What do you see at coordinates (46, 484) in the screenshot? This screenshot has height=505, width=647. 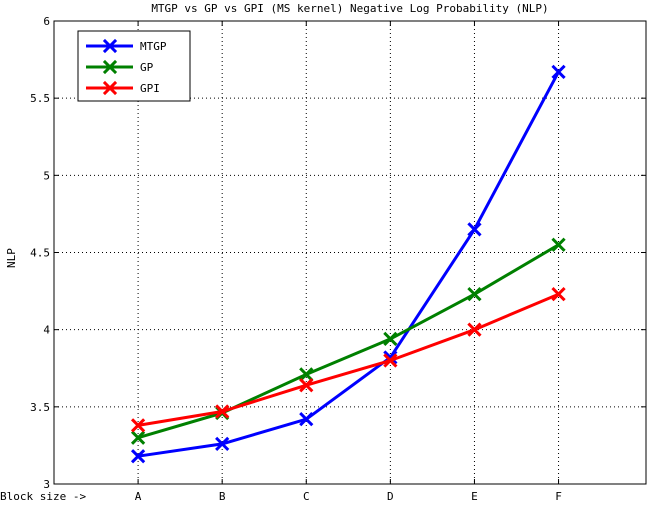 I see `y-tick-label: 3` at bounding box center [46, 484].